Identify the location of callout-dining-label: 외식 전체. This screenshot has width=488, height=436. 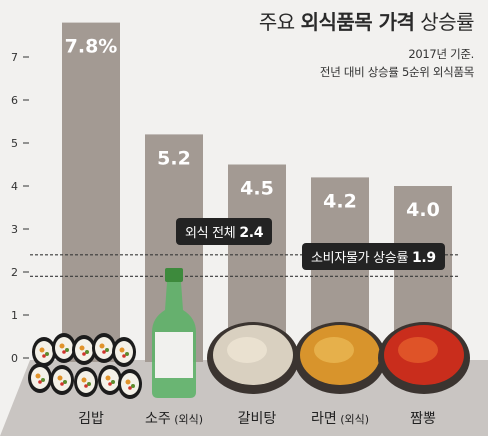
(210, 233).